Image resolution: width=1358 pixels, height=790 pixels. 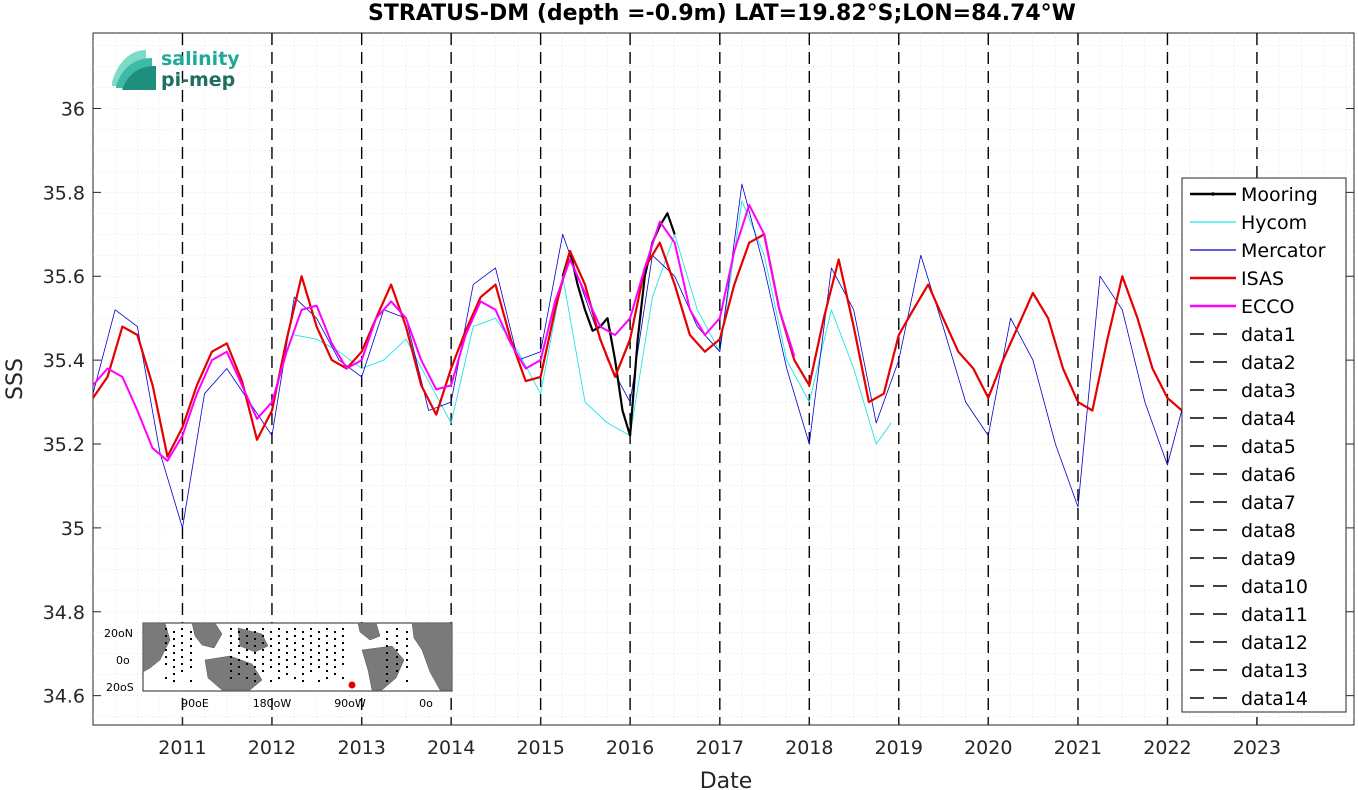 I want to click on inset-lat-labels: 20oN 0o 20oS, so click(x=119, y=660).